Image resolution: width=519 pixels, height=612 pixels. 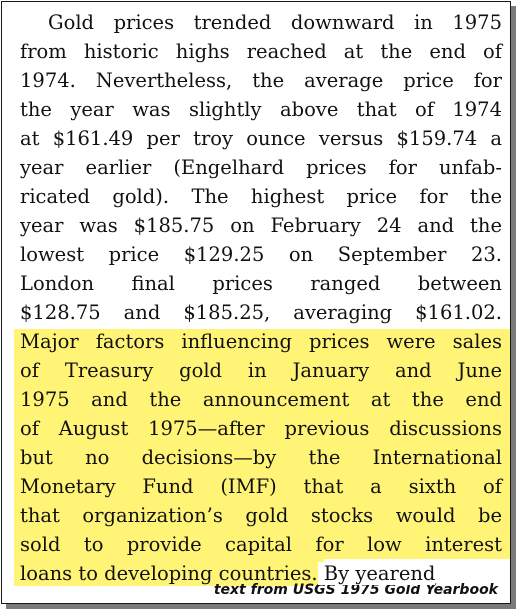 I want to click on text-line-9: lowest price $129.25 on September 23., so click(x=261, y=254).